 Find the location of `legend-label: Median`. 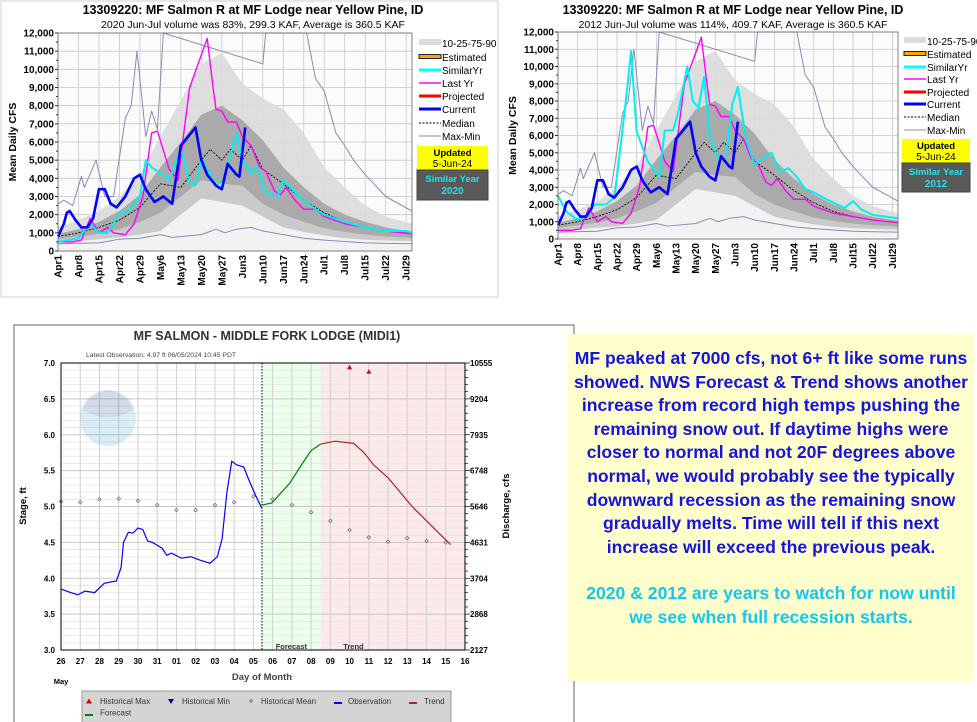

legend-label: Median is located at coordinates (458, 124).